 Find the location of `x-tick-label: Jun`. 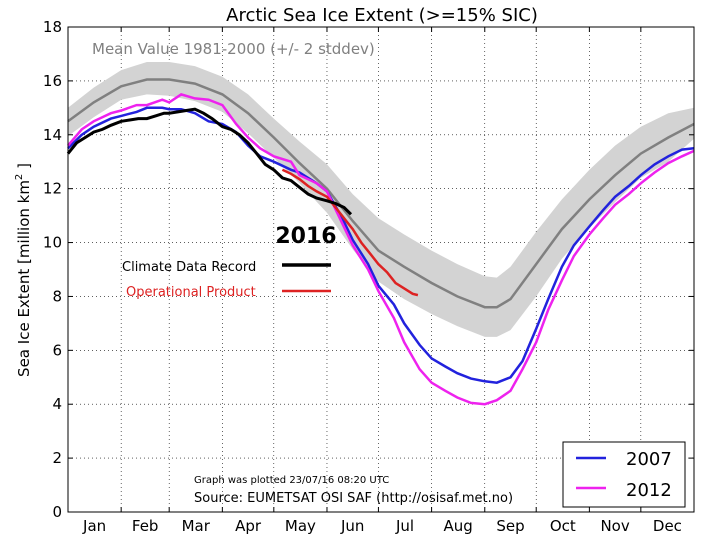

x-tick-label: Jun is located at coordinates (352, 526).